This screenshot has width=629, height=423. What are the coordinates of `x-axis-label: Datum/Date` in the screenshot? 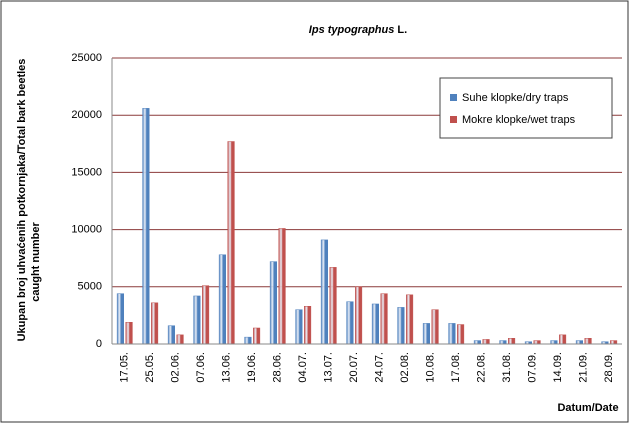 It's located at (587, 408).